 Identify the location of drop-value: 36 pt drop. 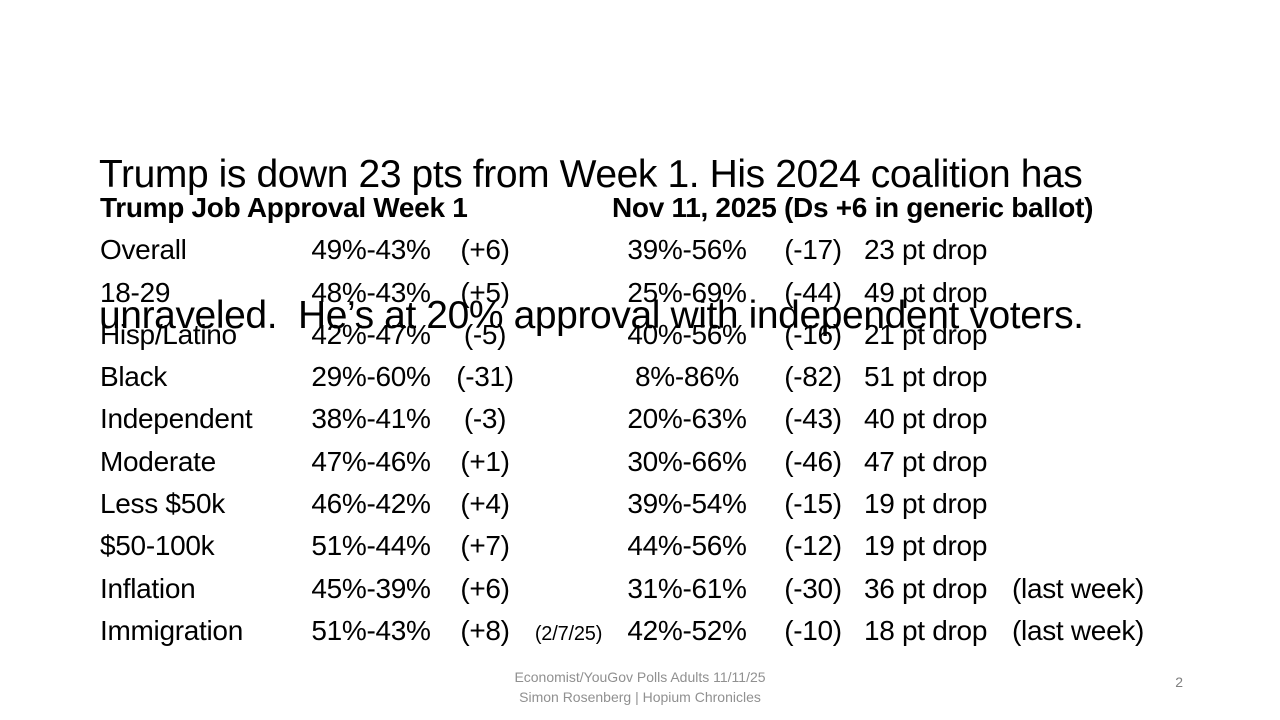
(926, 588).